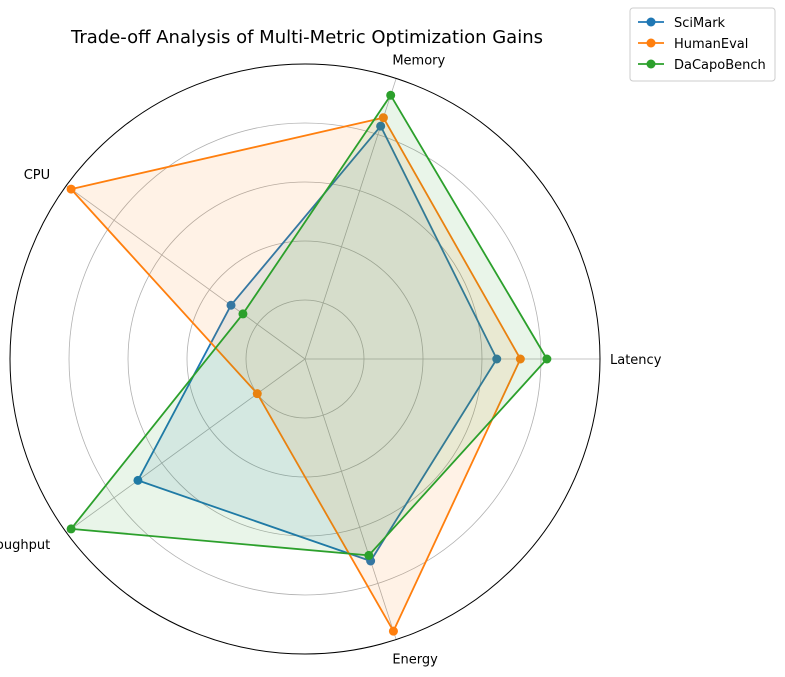 The height and width of the screenshot is (677, 785). I want to click on legend-label-dacapobench: DaCapoBench, so click(720, 65).